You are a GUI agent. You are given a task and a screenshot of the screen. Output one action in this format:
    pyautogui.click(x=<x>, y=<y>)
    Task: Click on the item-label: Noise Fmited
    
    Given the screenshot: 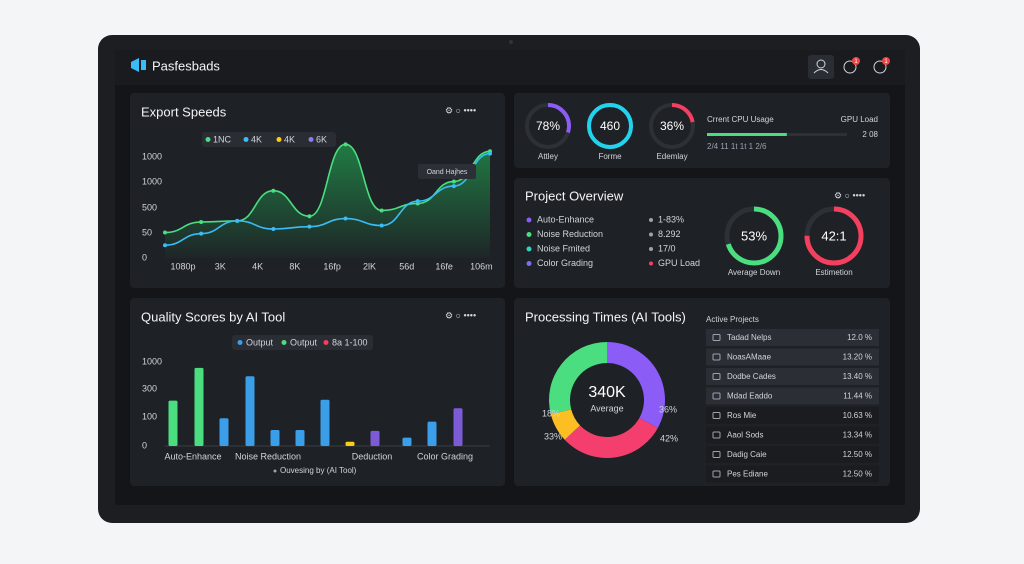 What is the action you would take?
    pyautogui.click(x=563, y=248)
    